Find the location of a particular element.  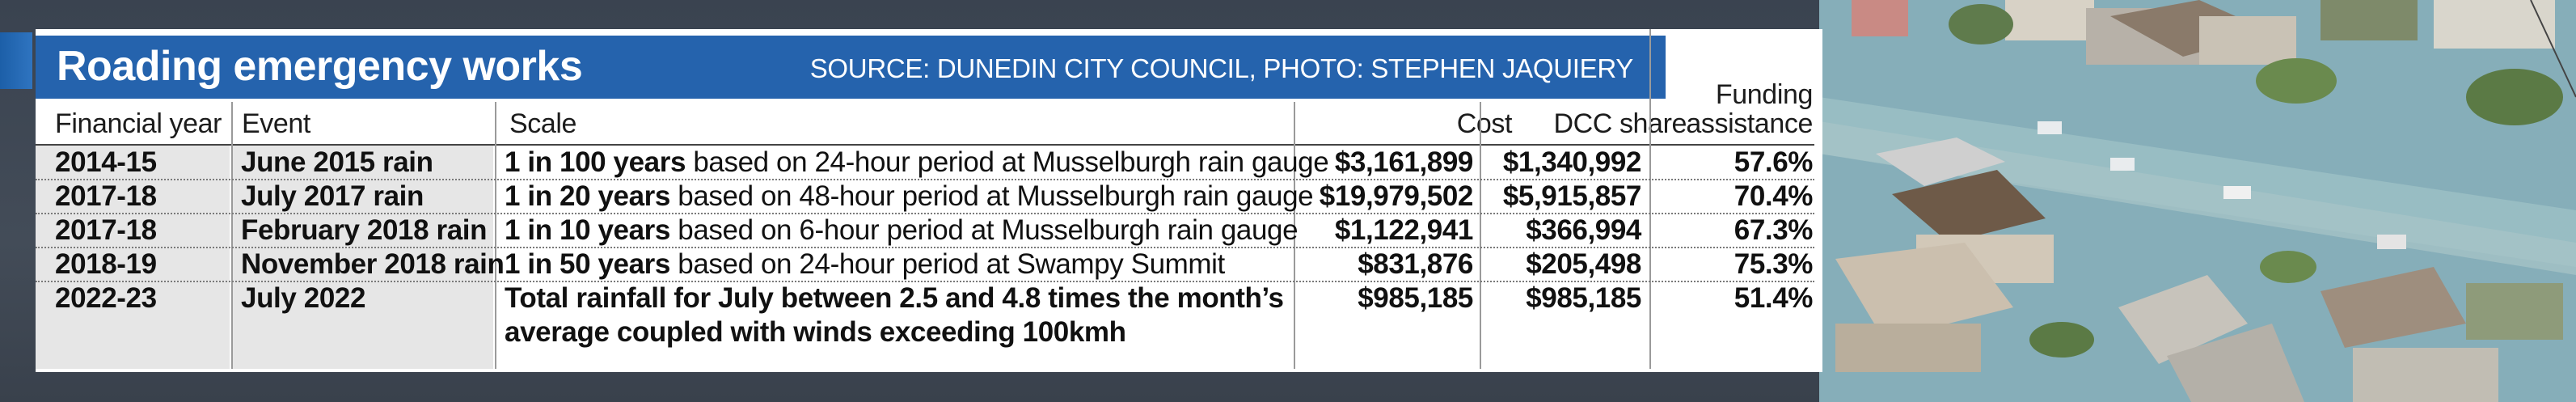

row4-scale-rest: based on 24-hour period at Swampy Summit is located at coordinates (947, 264).